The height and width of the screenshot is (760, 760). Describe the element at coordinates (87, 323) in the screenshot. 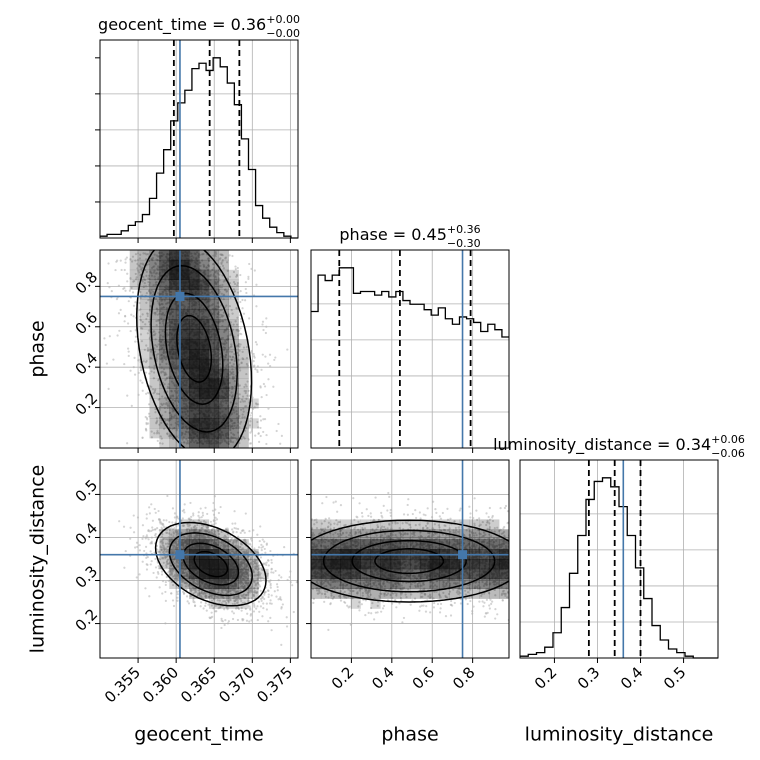

I see `y-tick-label: 0.6` at that location.